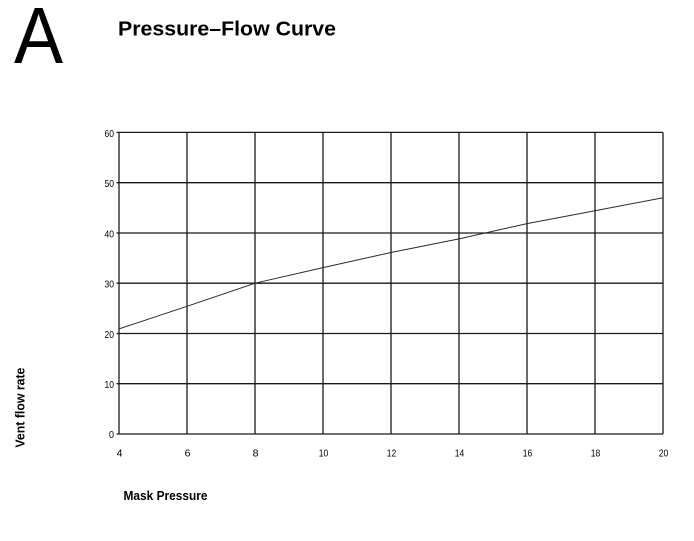  What do you see at coordinates (256, 454) in the screenshot?
I see `svg-text: 8` at bounding box center [256, 454].